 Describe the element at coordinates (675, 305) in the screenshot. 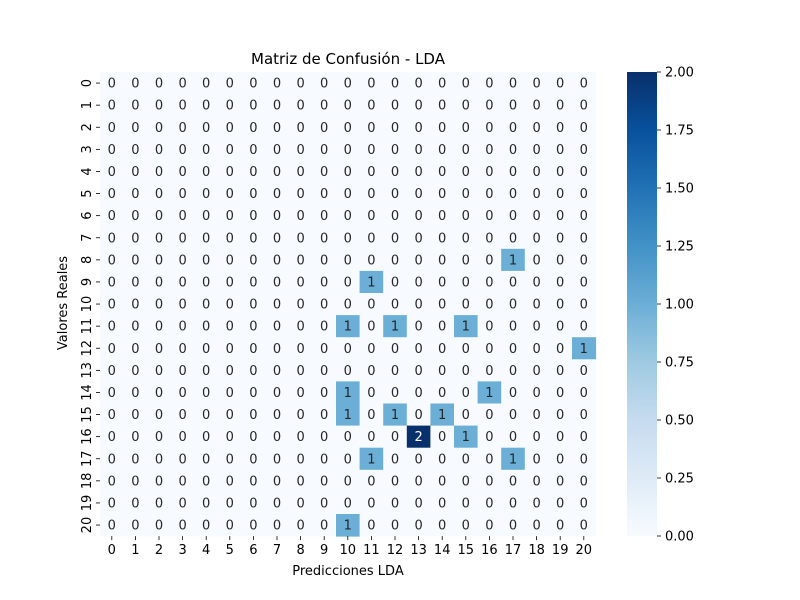

I see `colorbar-ticks: 0.00 0.25 0.50 0.75 1.00 1.25 1.50 1.75 2.00` at that location.